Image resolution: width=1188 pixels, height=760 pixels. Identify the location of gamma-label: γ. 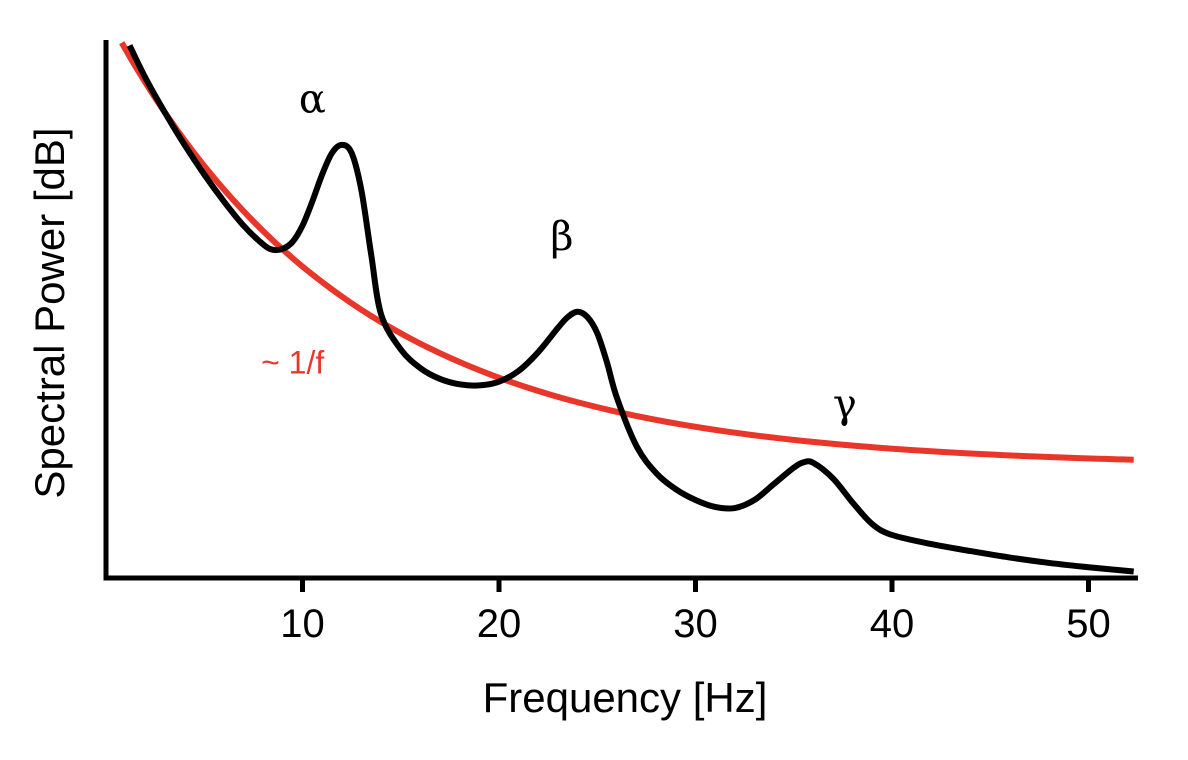
(845, 405).